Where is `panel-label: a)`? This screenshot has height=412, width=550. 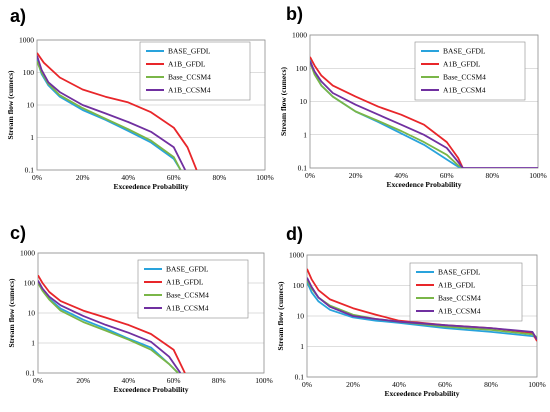
panel-label: a) is located at coordinates (18, 16).